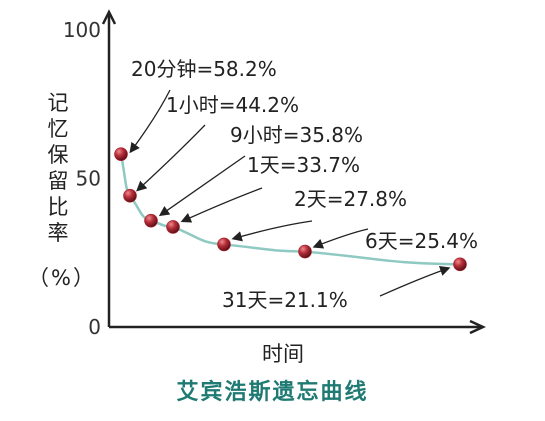  Describe the element at coordinates (82, 30) in the screenshot. I see `y-tick-label: 100` at that location.